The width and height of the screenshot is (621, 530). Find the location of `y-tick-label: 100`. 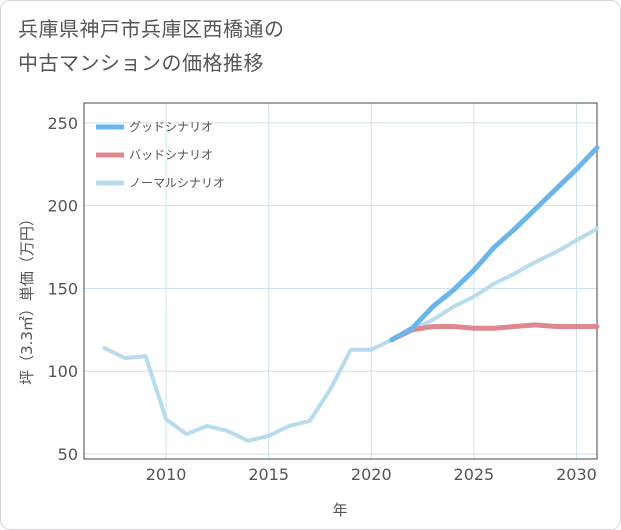

y-tick-label: 100 is located at coordinates (62, 371).